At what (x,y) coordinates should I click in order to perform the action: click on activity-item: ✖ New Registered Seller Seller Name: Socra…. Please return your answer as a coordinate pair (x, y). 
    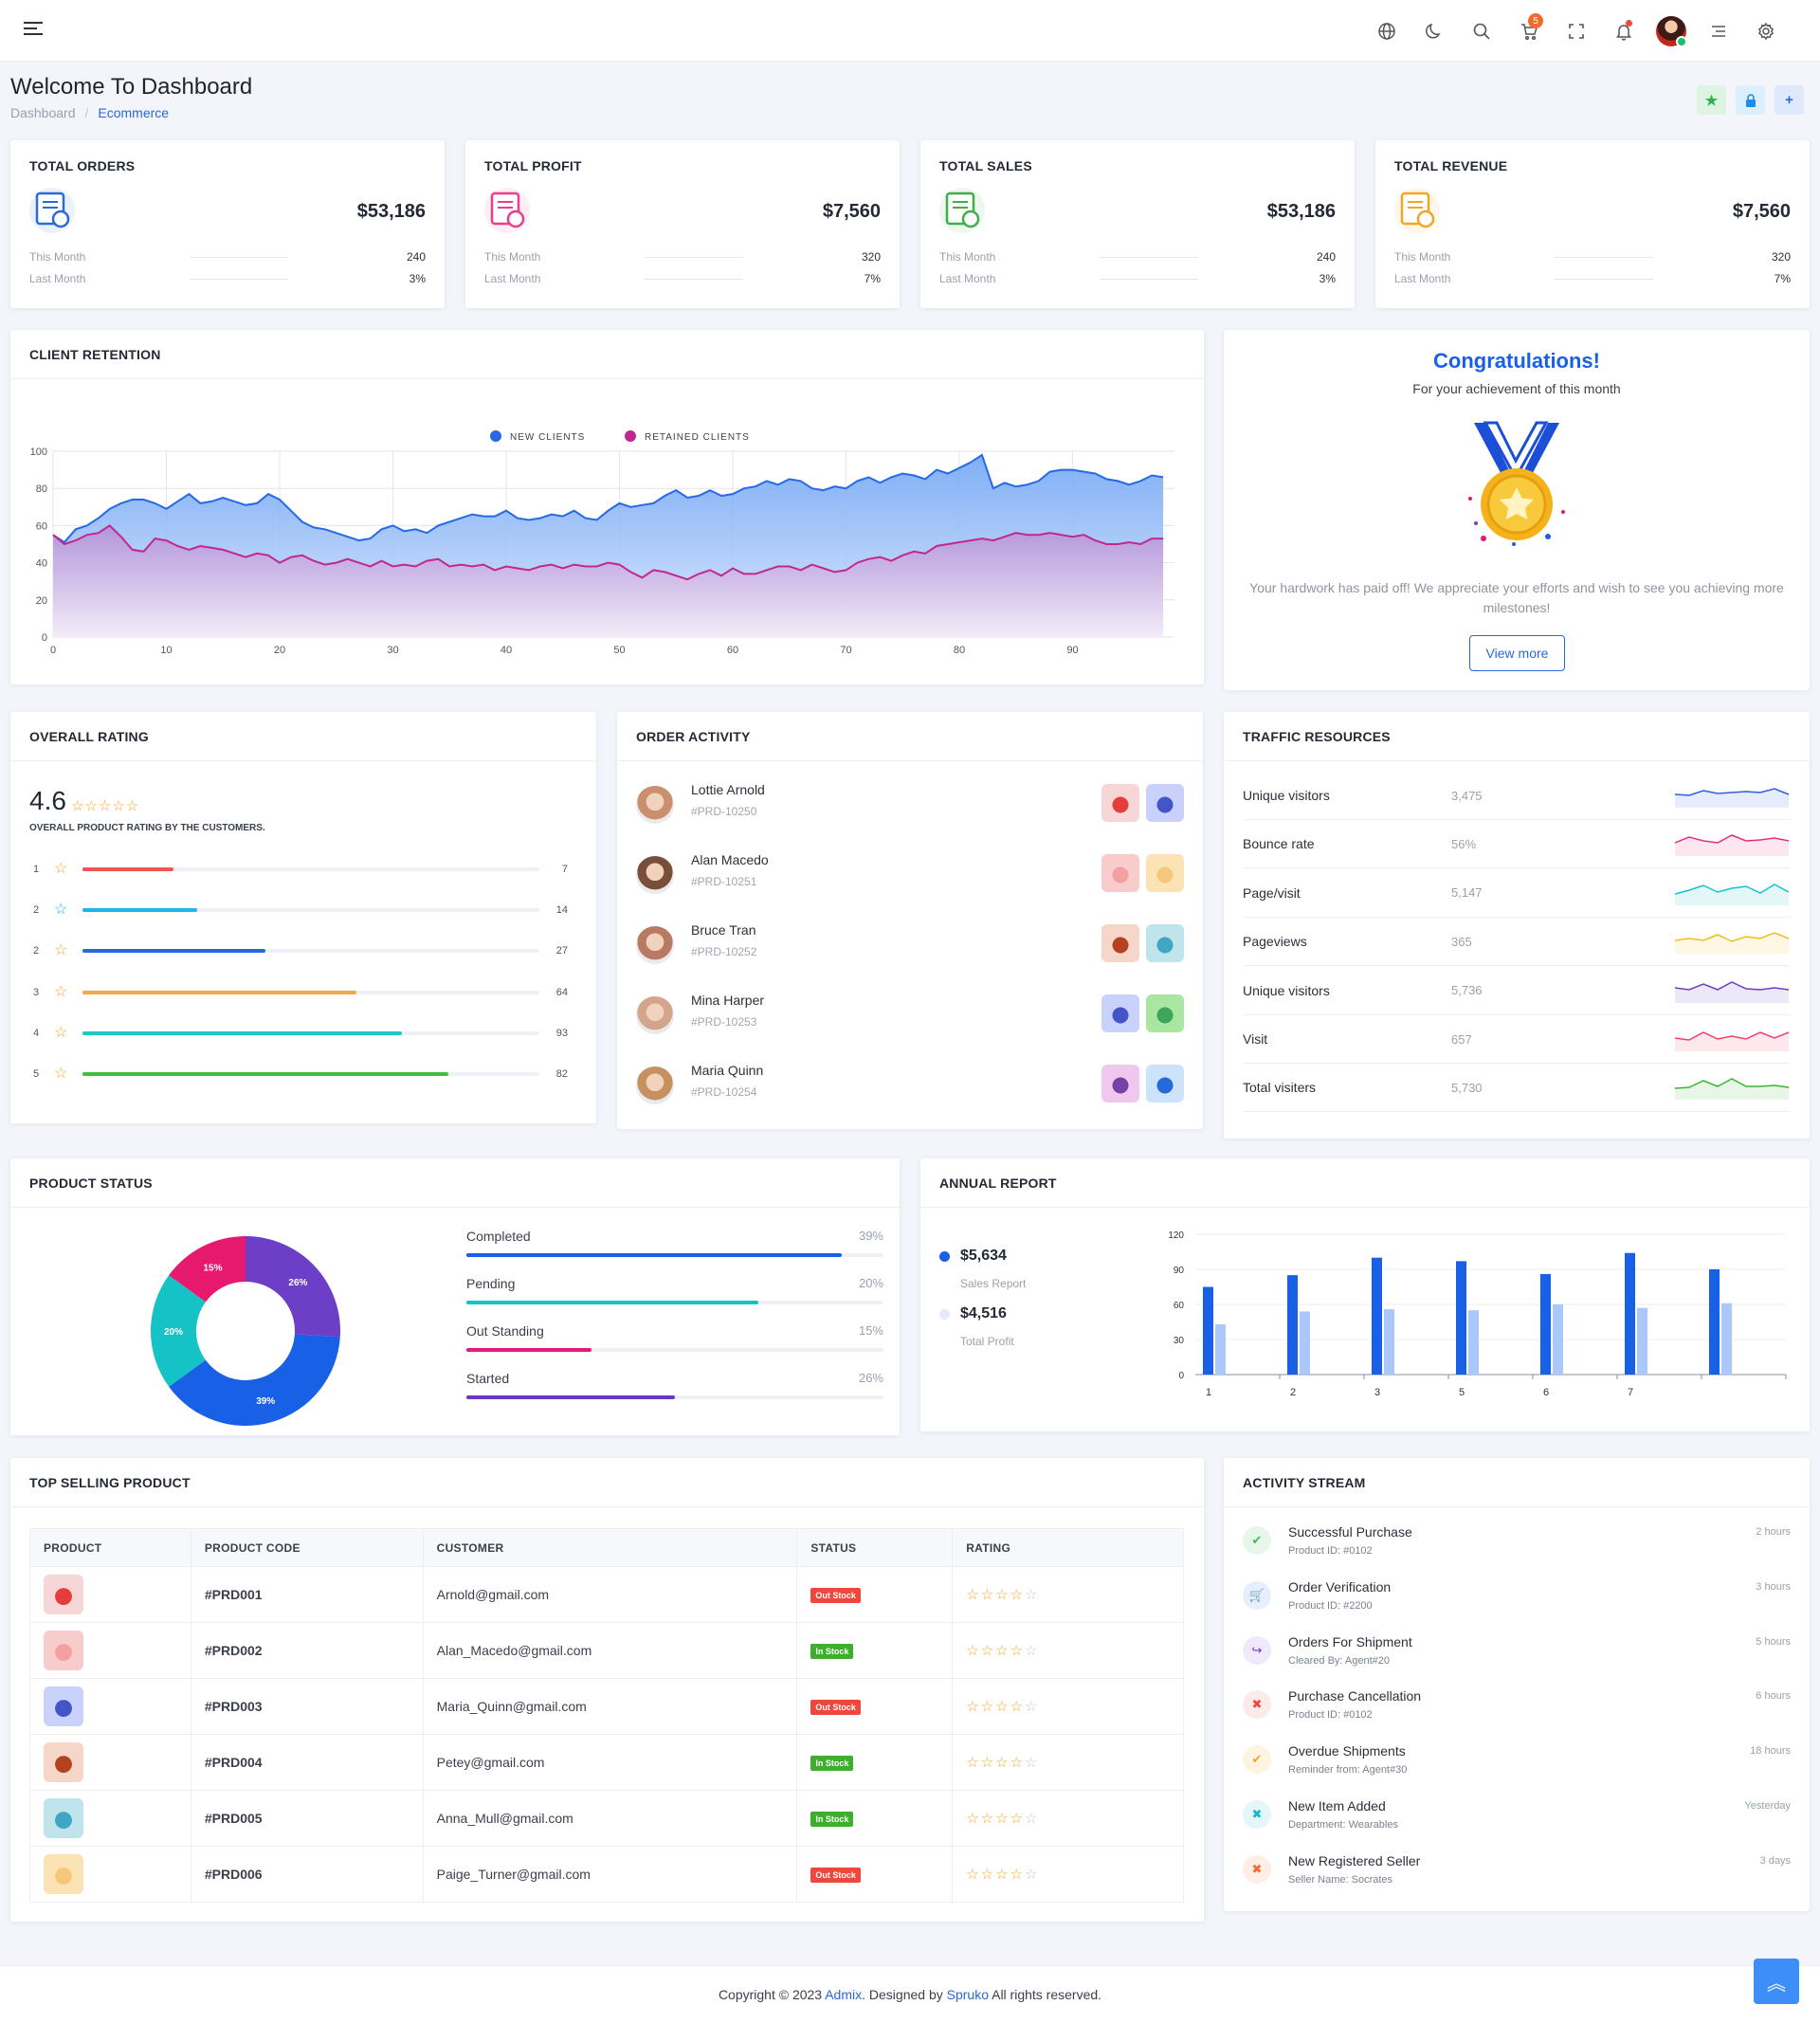
    Looking at the image, I should click on (1517, 1881).